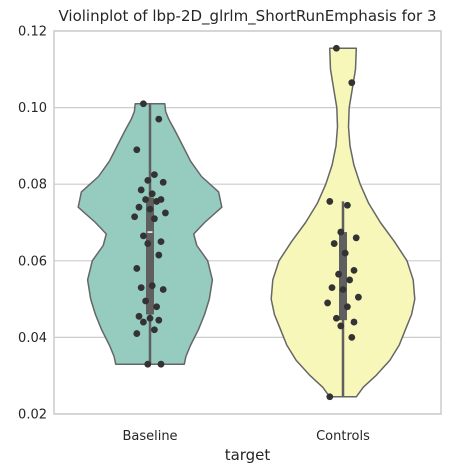  I want to click on box-baseline, so click(150, 256).